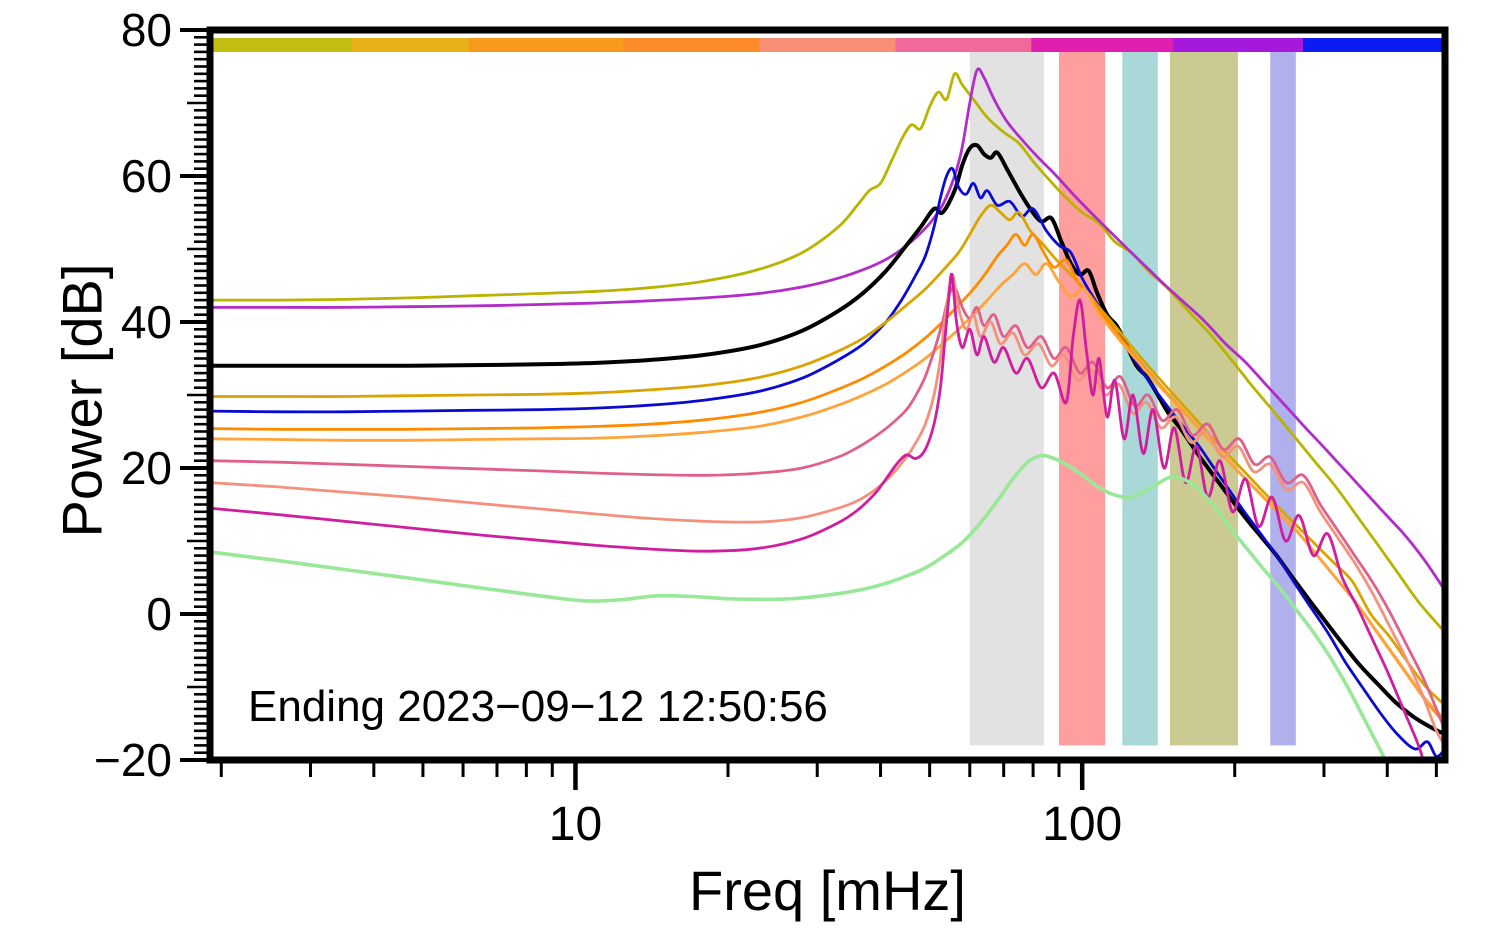 Image resolution: width=1494 pixels, height=952 pixels. What do you see at coordinates (82, 400) in the screenshot?
I see `y-axis-label: Power [dB]` at bounding box center [82, 400].